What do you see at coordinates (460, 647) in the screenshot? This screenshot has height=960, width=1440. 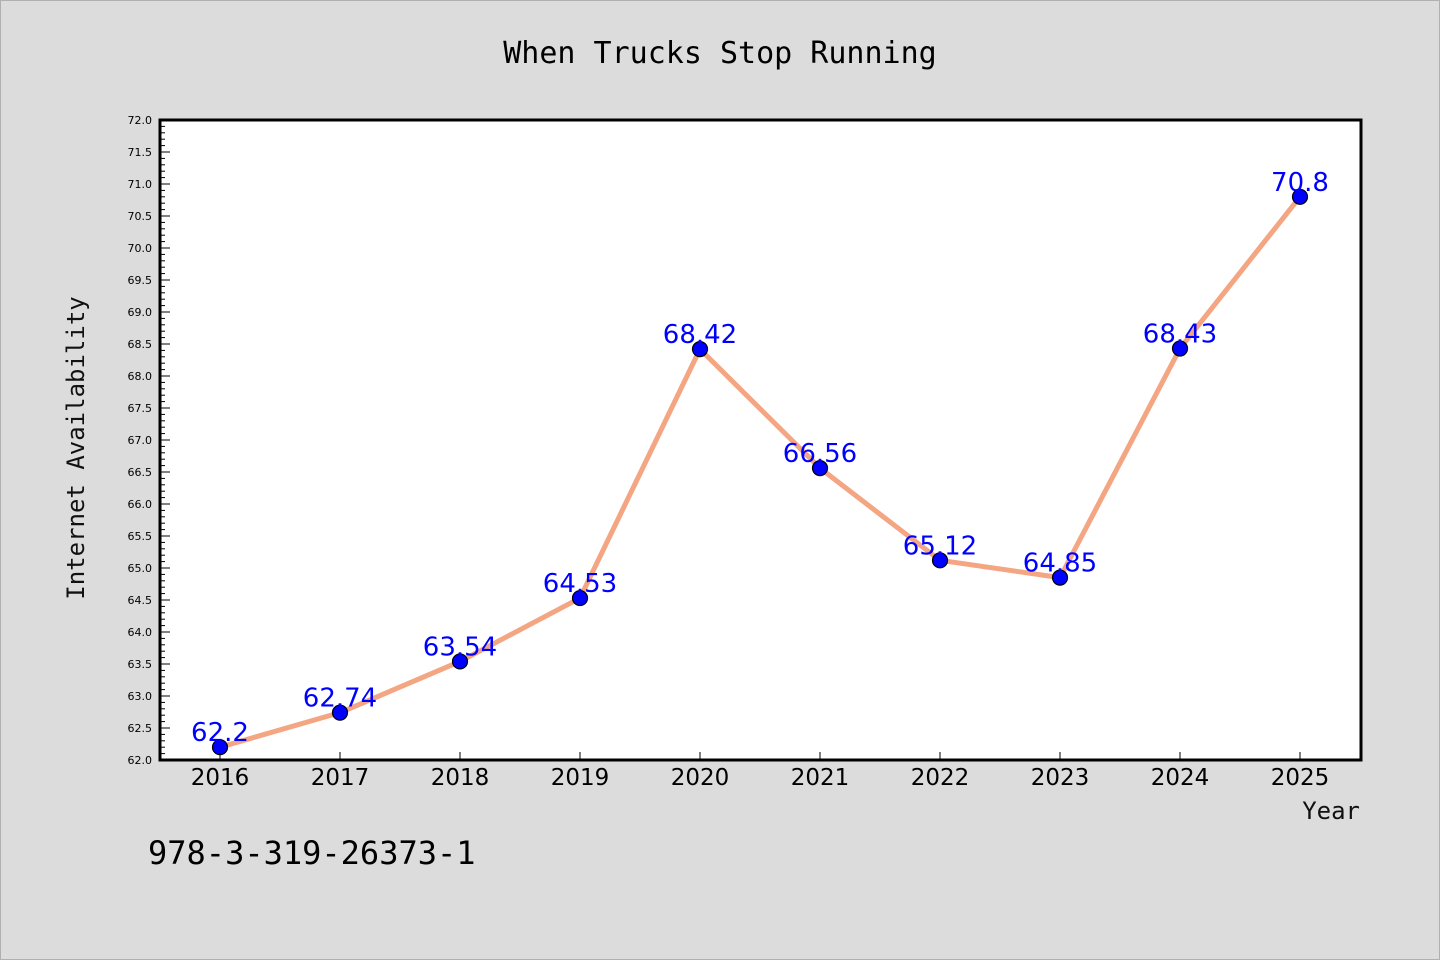 I see `data-label: 63.54` at bounding box center [460, 647].